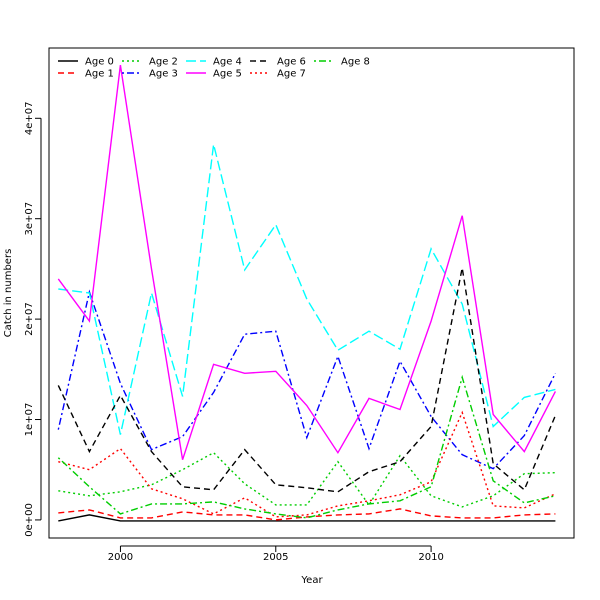 The height and width of the screenshot is (600, 600). Describe the element at coordinates (227, 74) in the screenshot. I see `legend-label: Age 5` at that location.